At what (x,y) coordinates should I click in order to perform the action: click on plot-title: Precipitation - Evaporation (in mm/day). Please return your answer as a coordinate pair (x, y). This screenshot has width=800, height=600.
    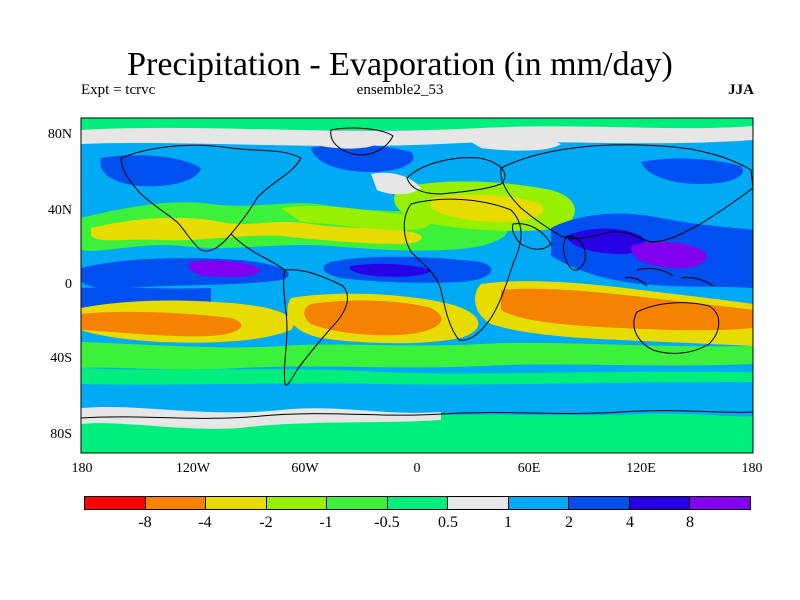
    Looking at the image, I should click on (400, 64).